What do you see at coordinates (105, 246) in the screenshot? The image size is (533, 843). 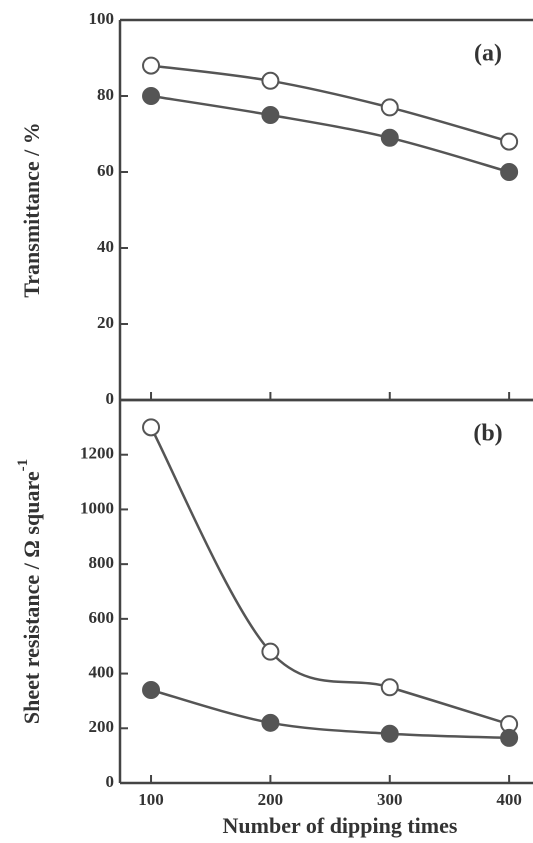 I see `y-tick-label: 40` at bounding box center [105, 246].